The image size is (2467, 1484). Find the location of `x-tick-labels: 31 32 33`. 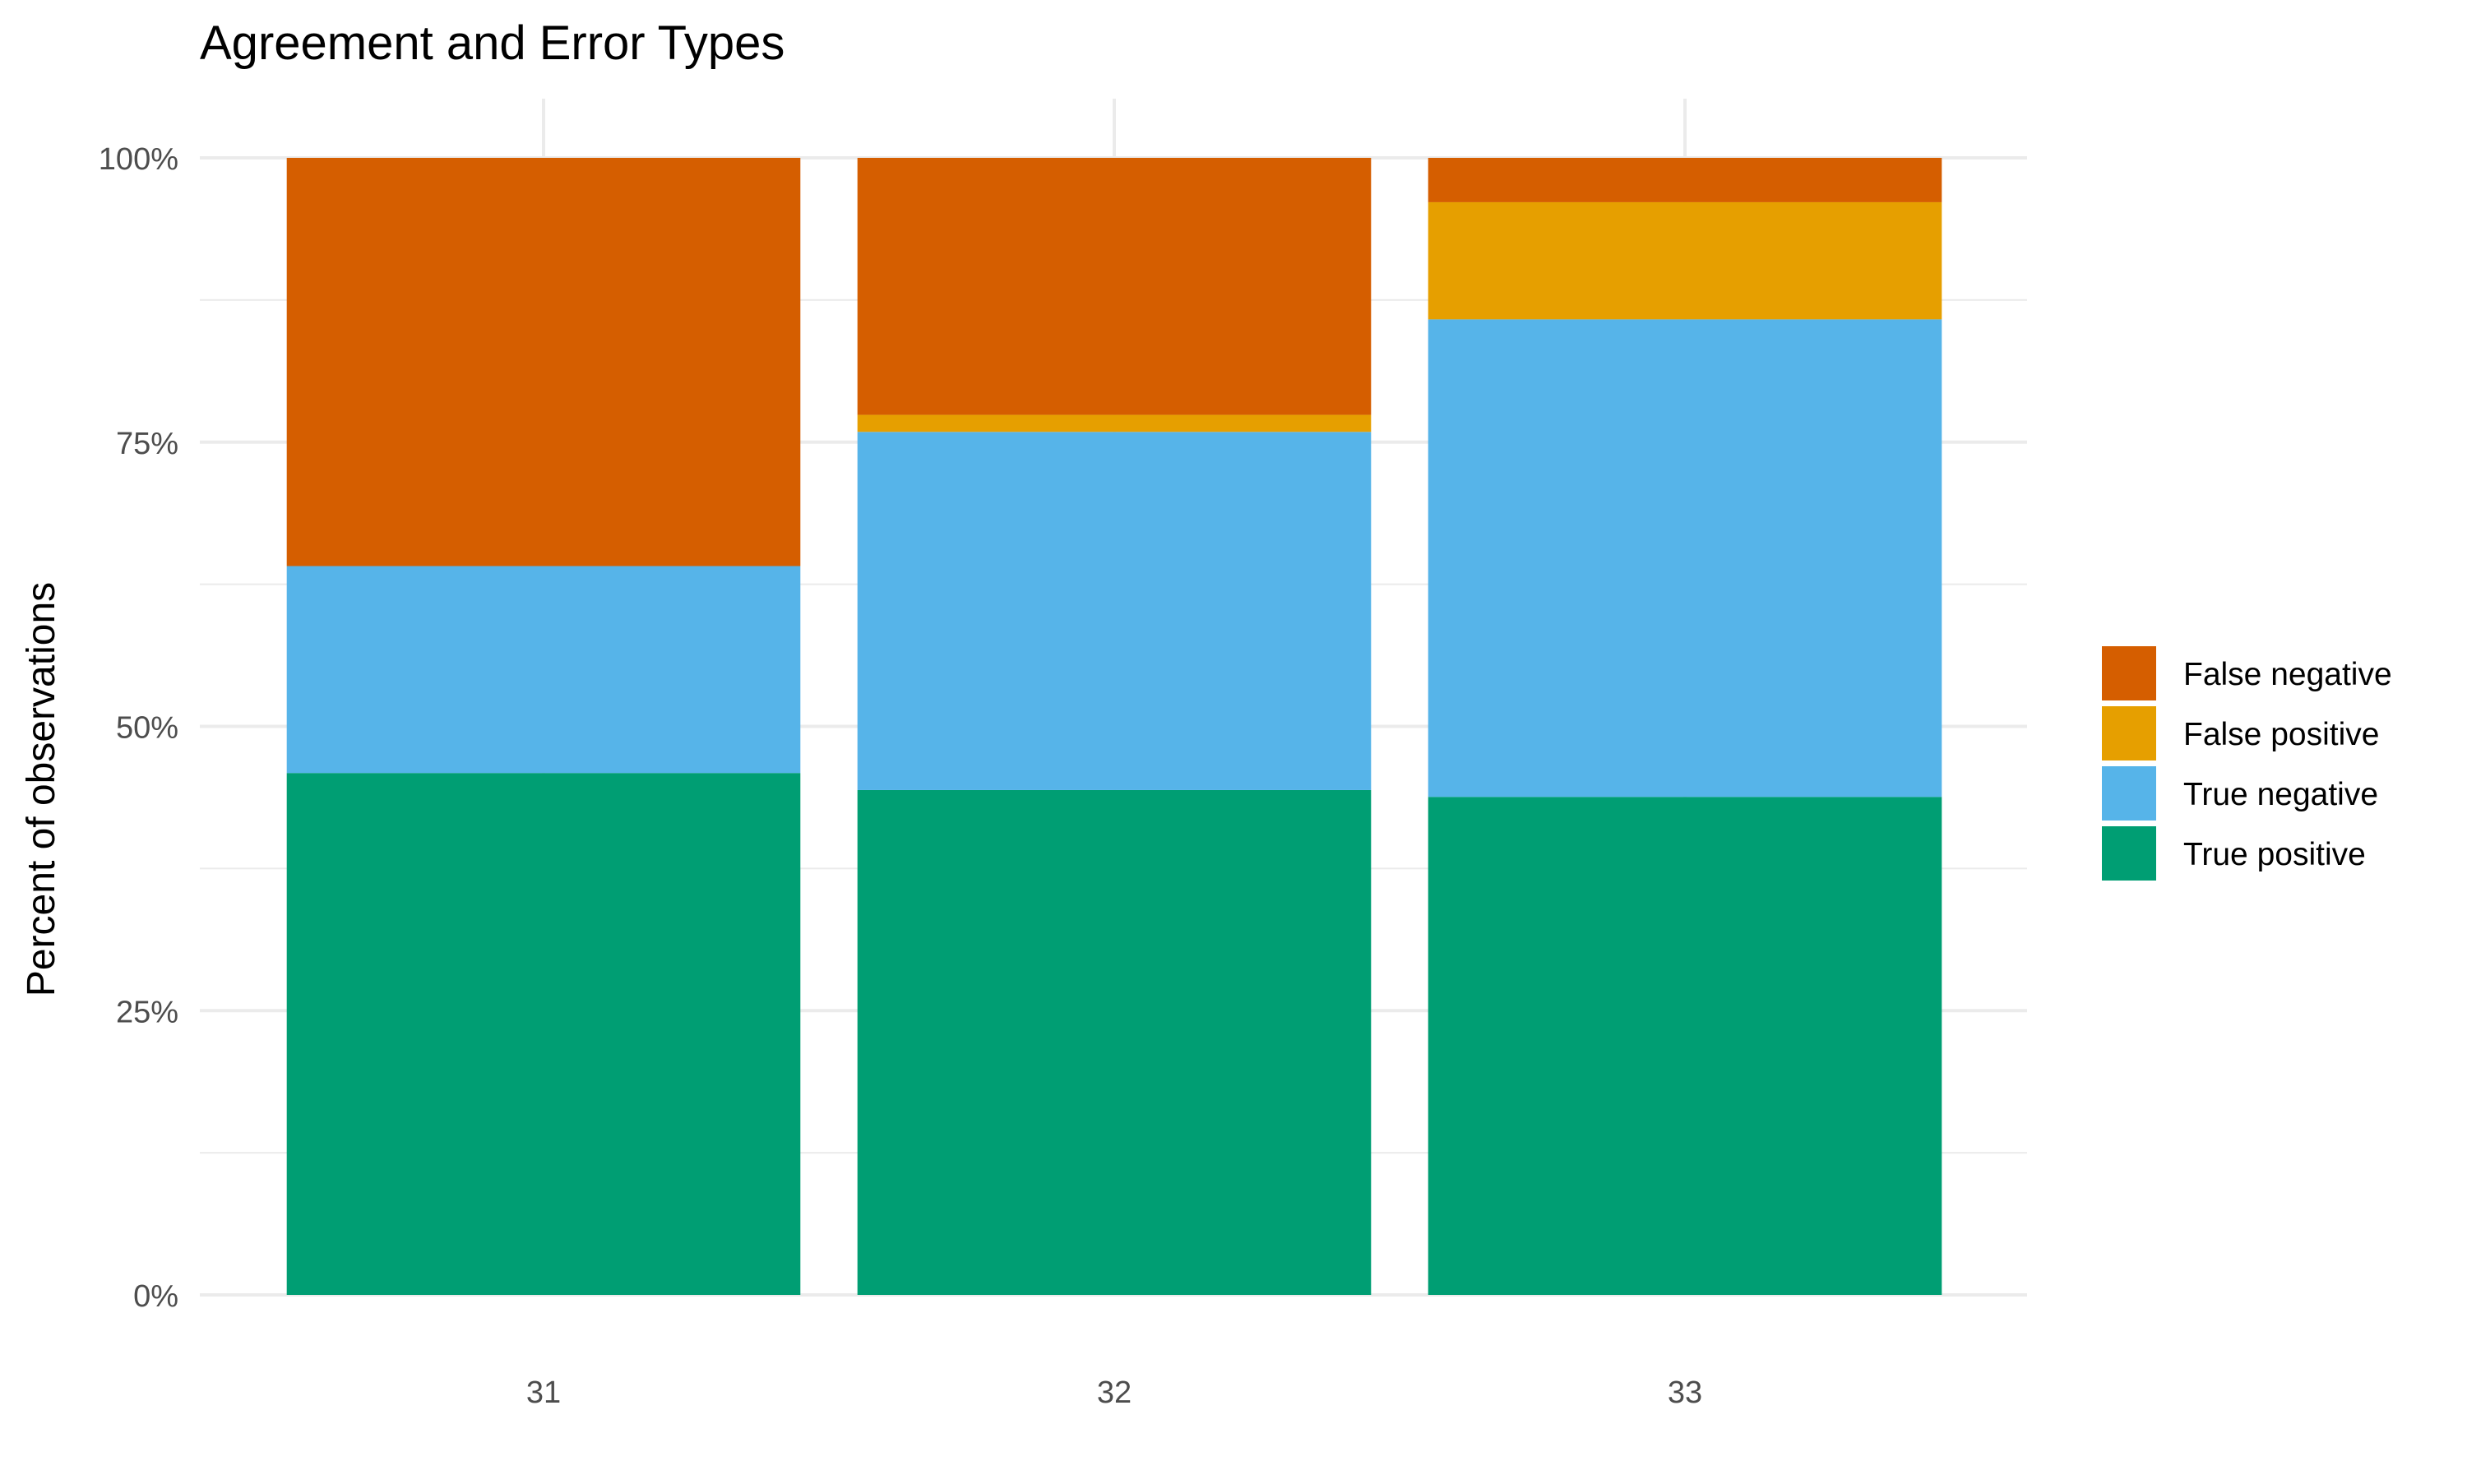

x-tick-labels: 31 32 33 is located at coordinates (1114, 1392).